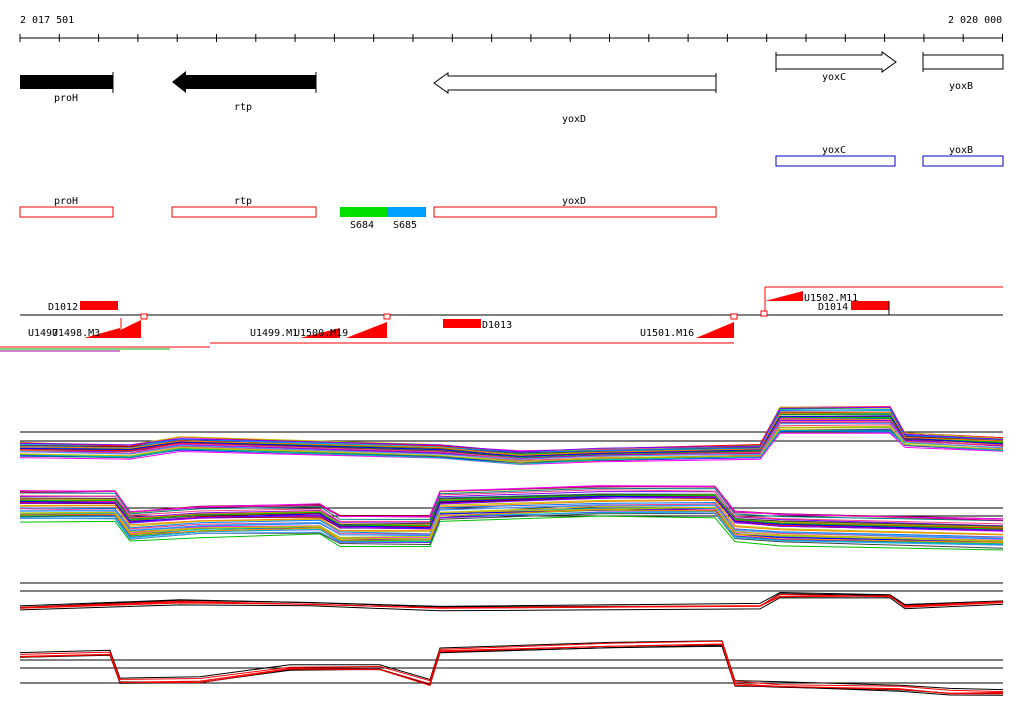  I want to click on feature-U1501-box, so click(734, 316).